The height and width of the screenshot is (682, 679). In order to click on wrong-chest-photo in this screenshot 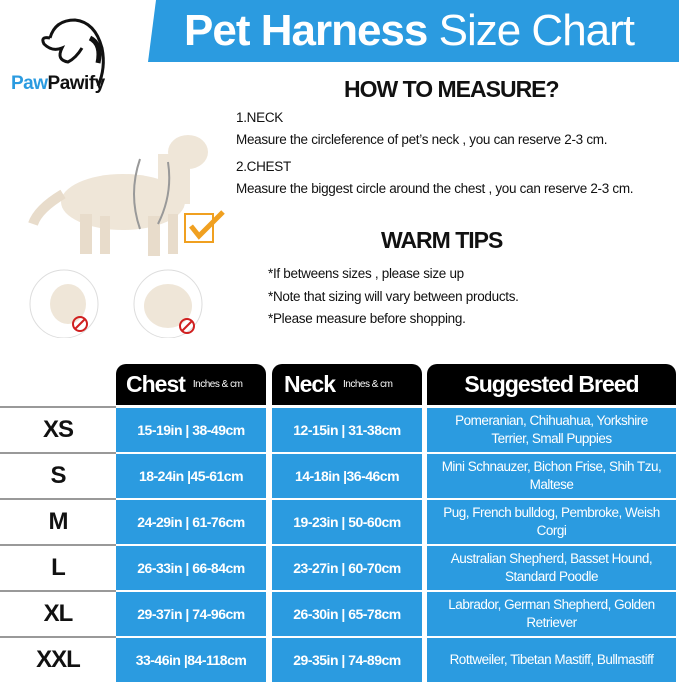, I will do `click(168, 303)`.